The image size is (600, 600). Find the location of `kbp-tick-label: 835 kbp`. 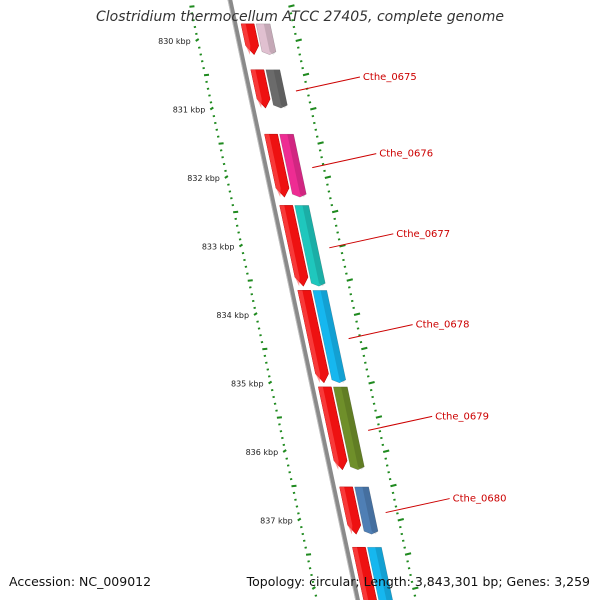

kbp-tick-label: 835 kbp is located at coordinates (247, 384).